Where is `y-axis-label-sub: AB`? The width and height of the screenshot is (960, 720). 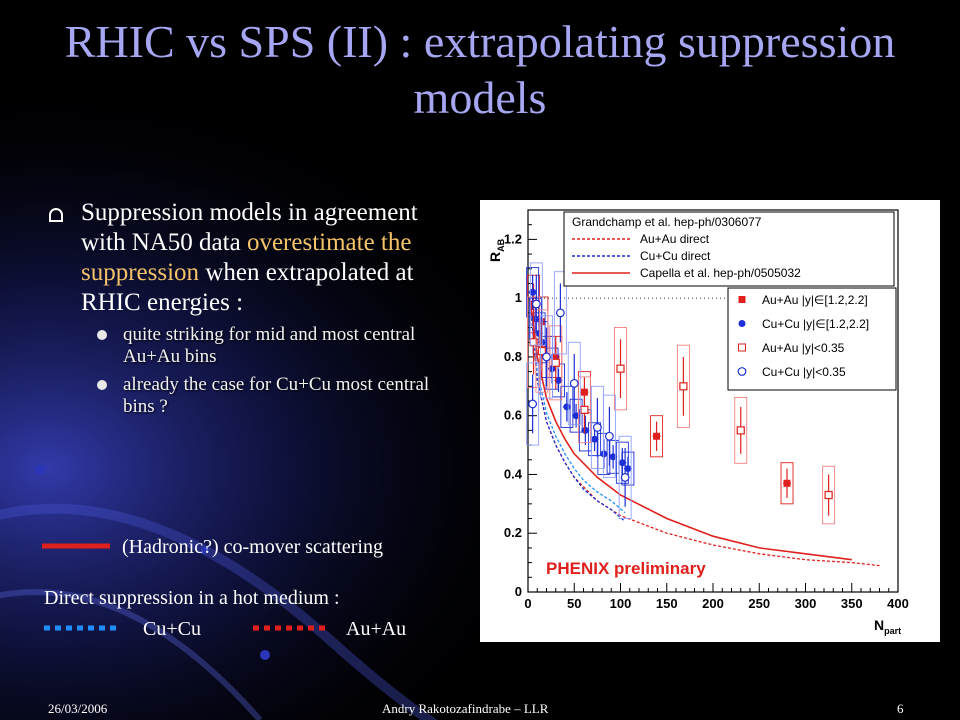 y-axis-label-sub: AB is located at coordinates (501, 244).